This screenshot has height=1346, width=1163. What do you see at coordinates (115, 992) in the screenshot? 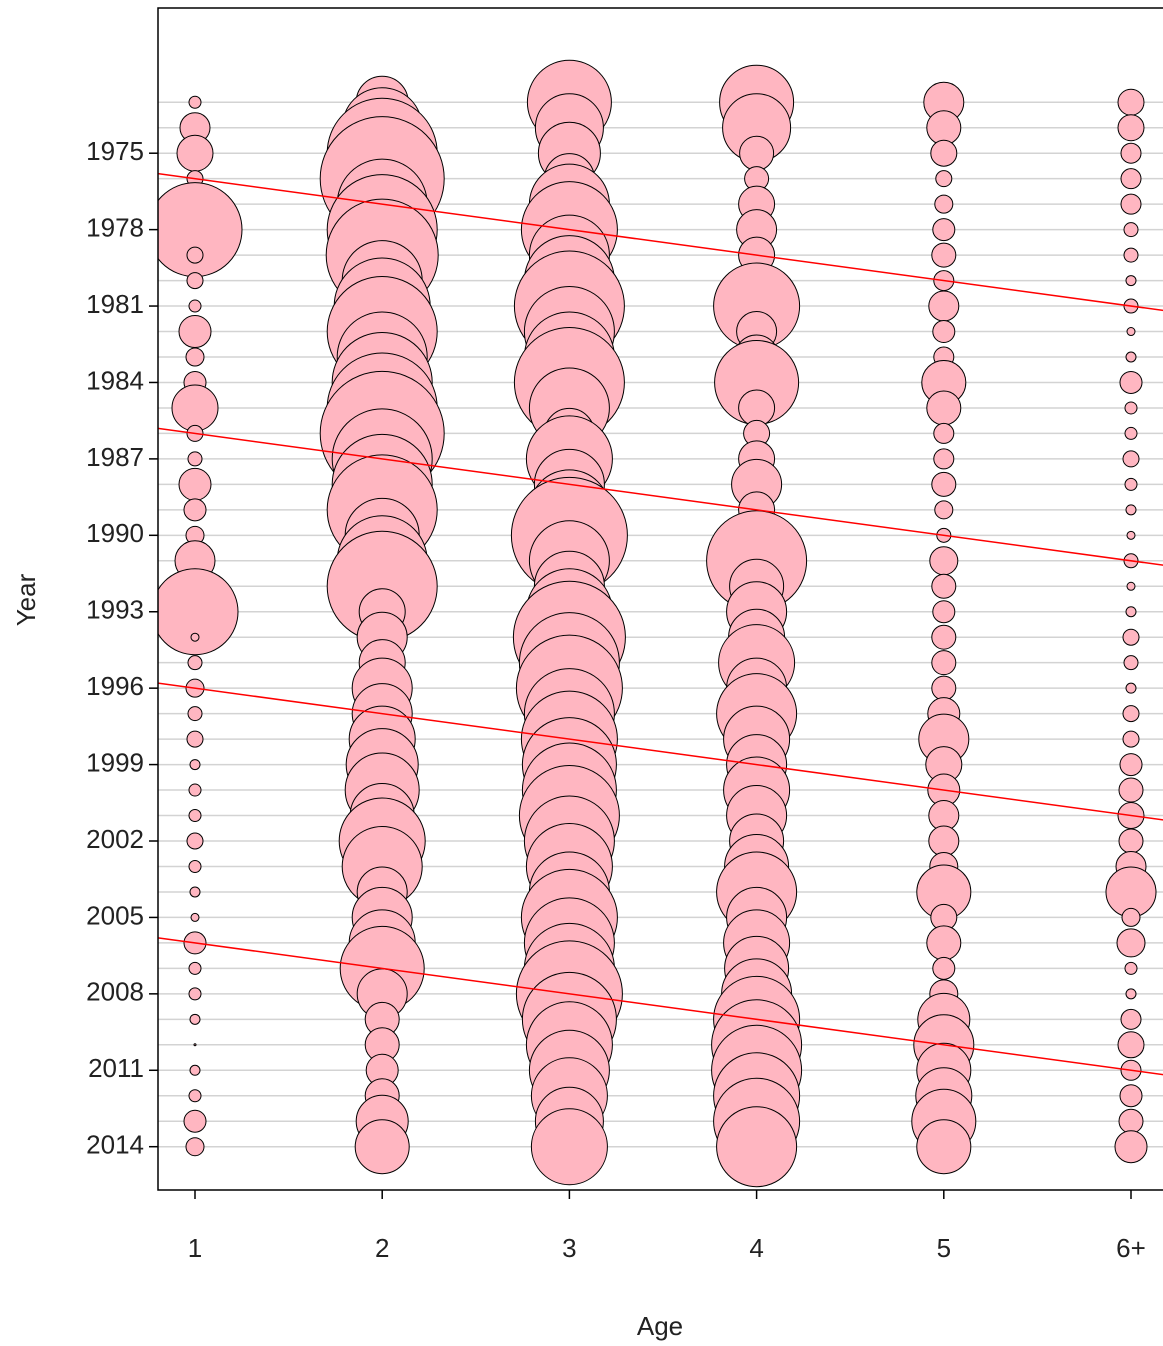
I see `y-tick-label: 2008` at bounding box center [115, 992].